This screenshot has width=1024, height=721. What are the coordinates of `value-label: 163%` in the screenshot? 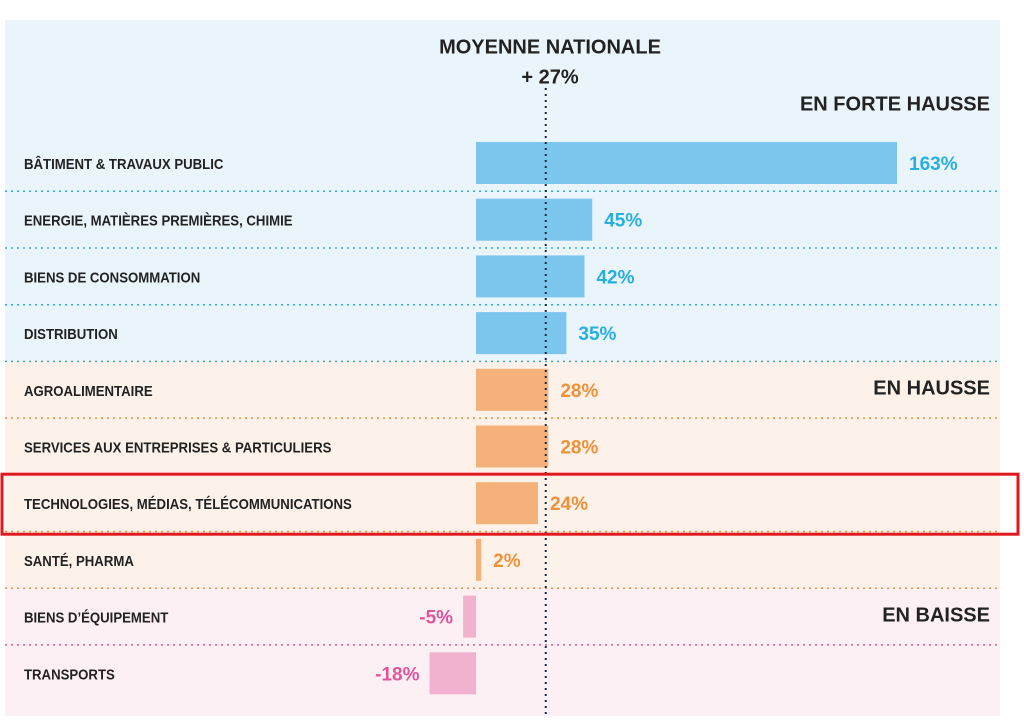 It's located at (933, 164).